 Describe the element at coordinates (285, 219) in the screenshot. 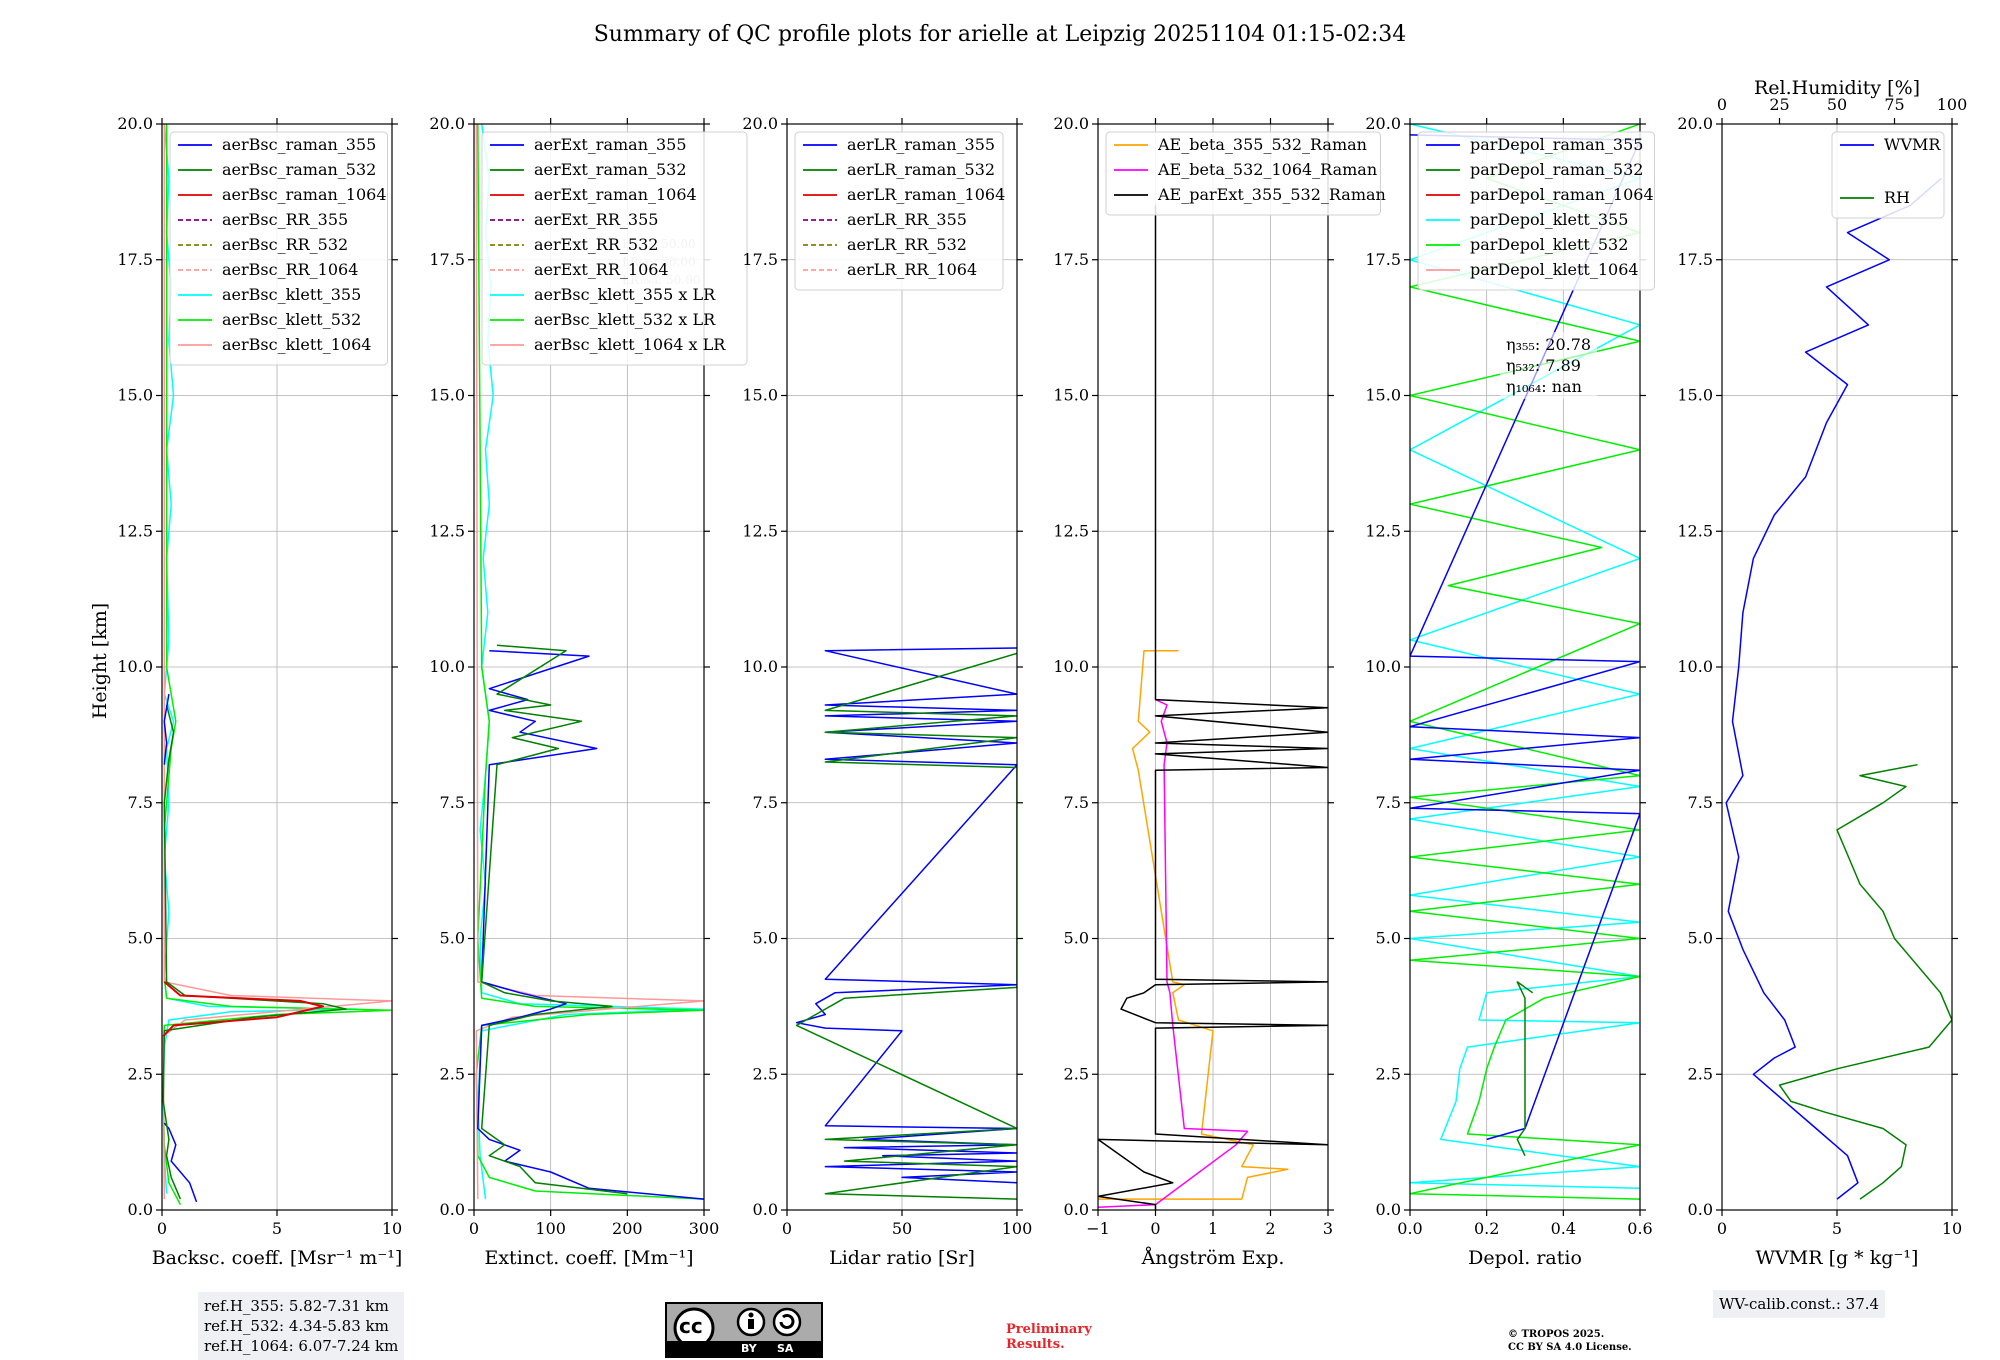

I see `legend-label: aerBsc_RR_355` at that location.